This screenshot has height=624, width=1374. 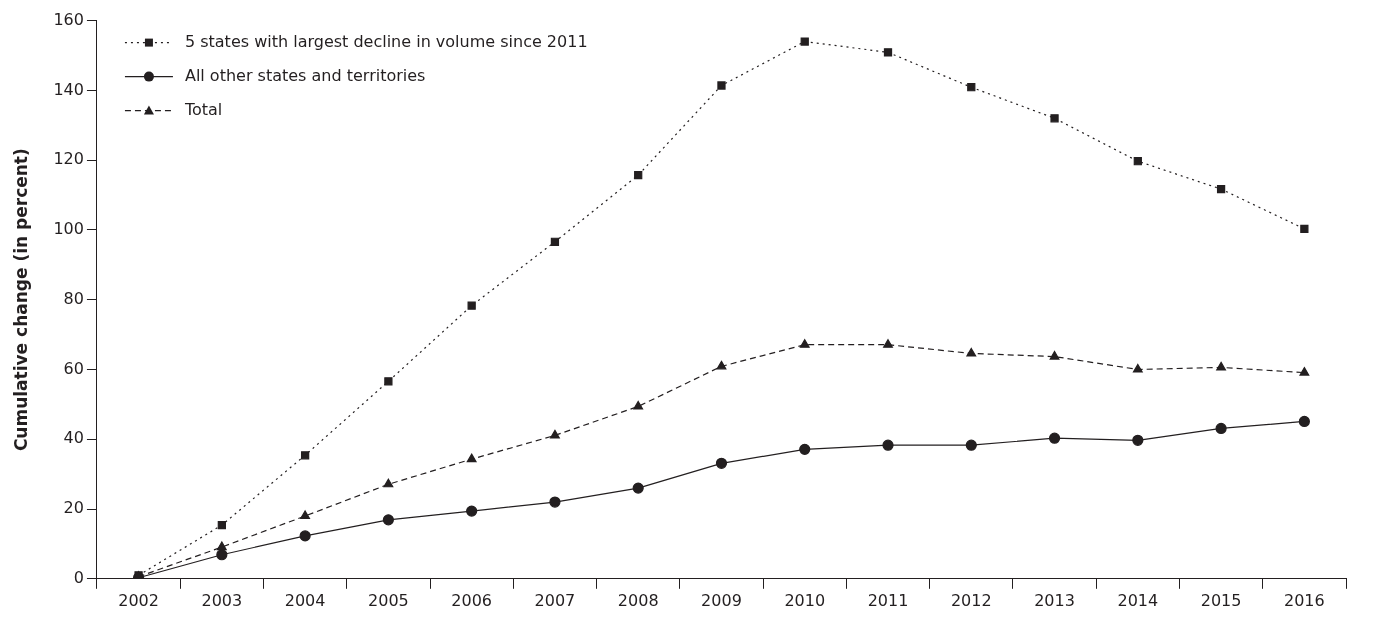 What do you see at coordinates (20, 300) in the screenshot?
I see `y-axis-title: Cumulative change (in percent)` at bounding box center [20, 300].